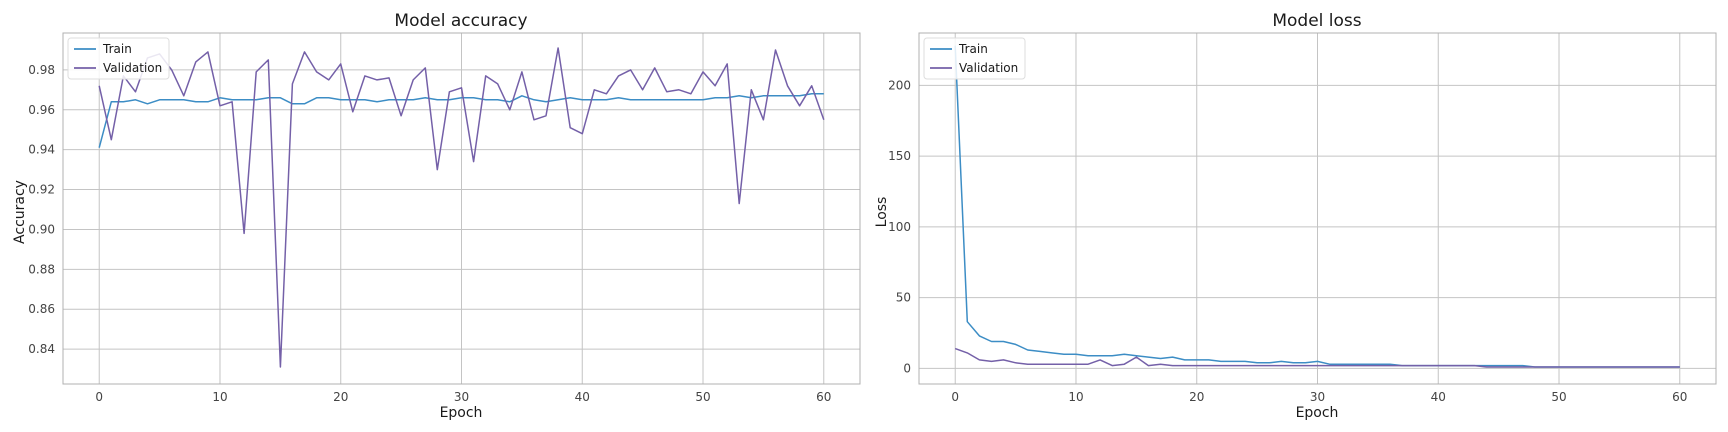 This screenshot has width=1728, height=432. I want to click on accuracy-legend-label-validation: Validation, so click(132, 68).